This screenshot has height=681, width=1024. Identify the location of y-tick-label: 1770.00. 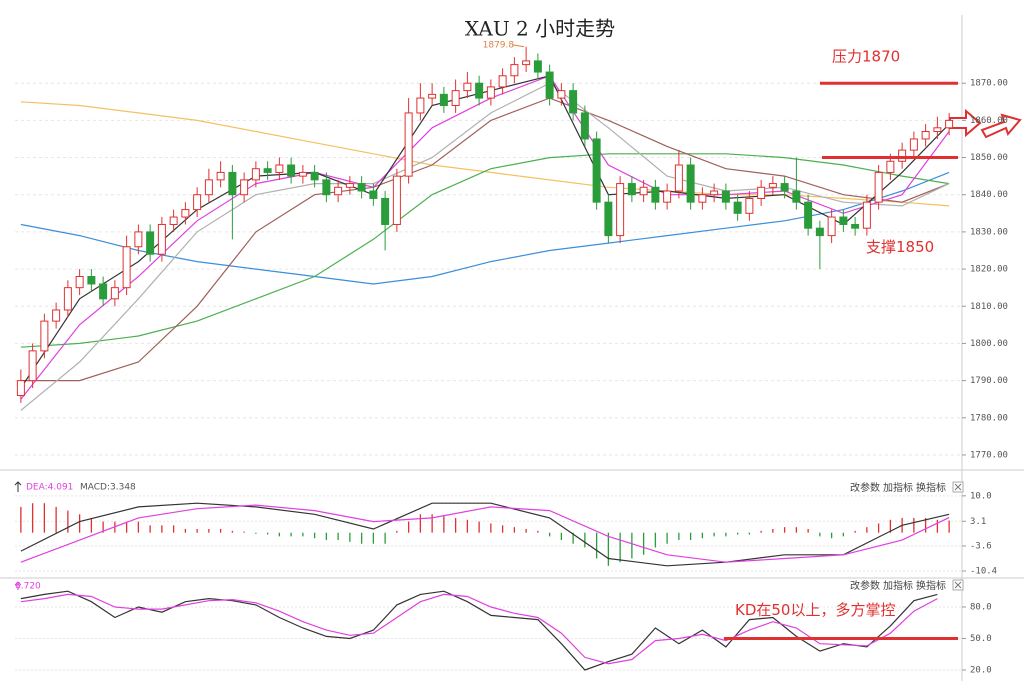
(989, 455).